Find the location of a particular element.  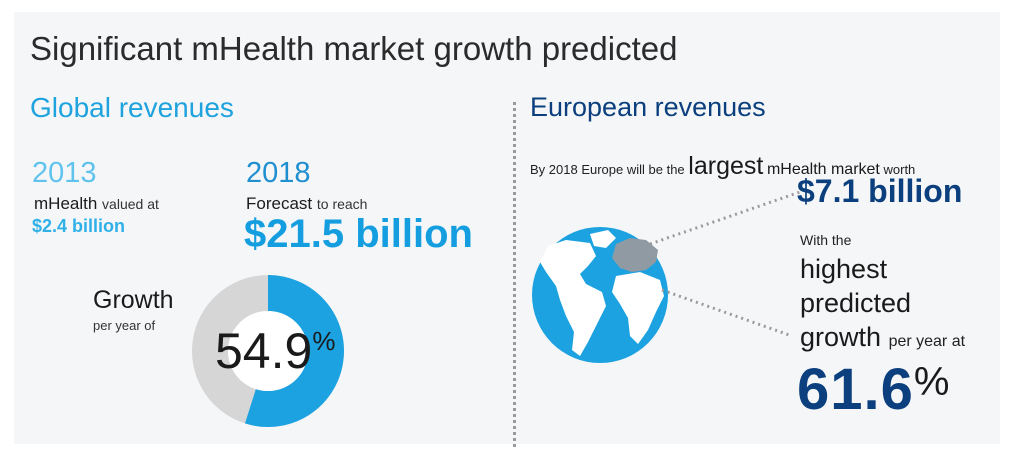

global-revenues-heading: Global revenues is located at coordinates (132, 107).